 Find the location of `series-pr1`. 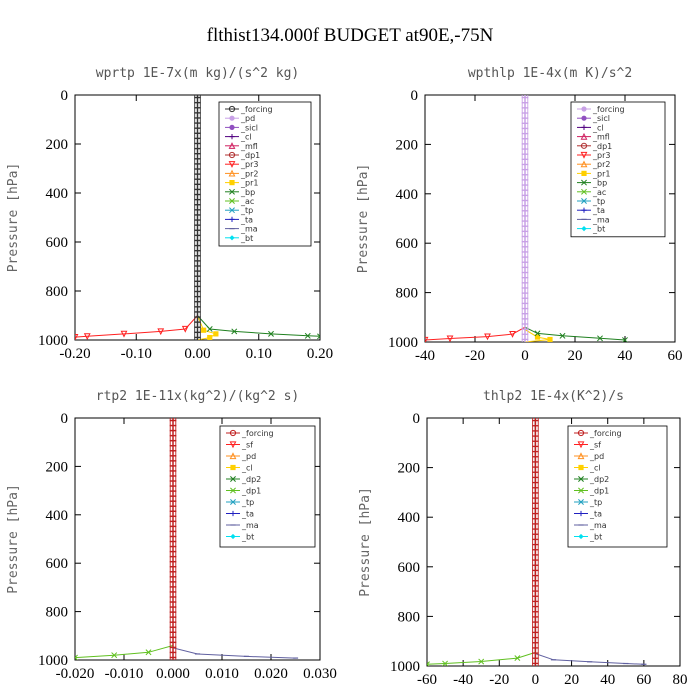

series-pr1 is located at coordinates (537, 218).